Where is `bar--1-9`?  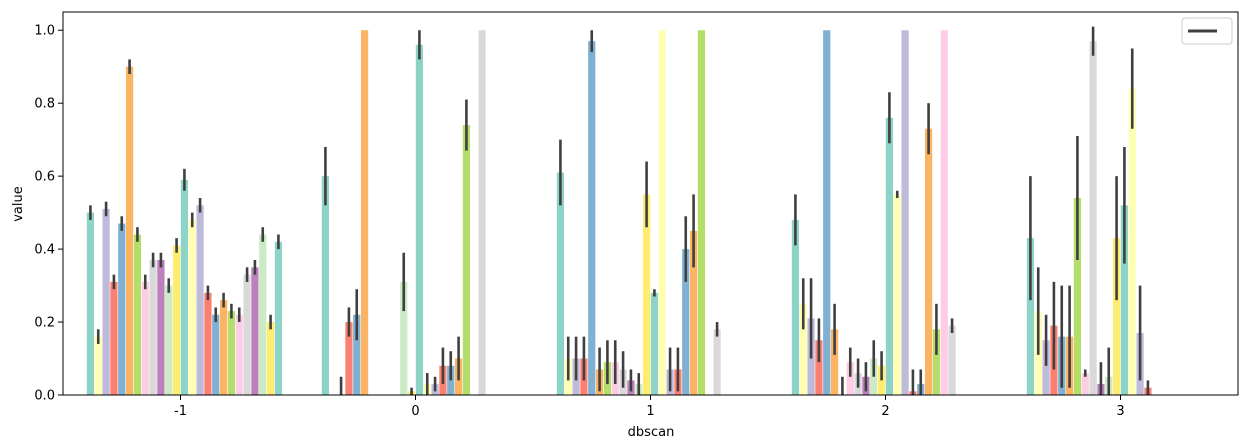
bar--1-9 is located at coordinates (161, 327).